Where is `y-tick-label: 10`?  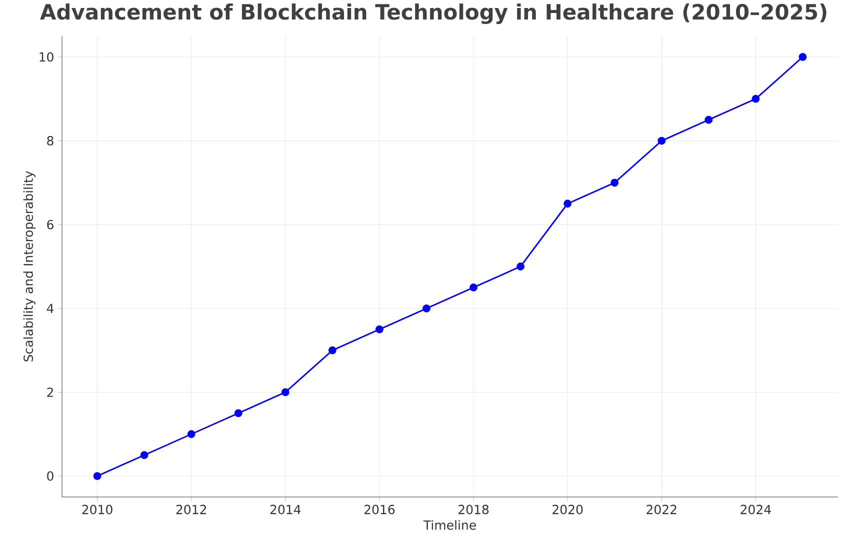 y-tick-label: 10 is located at coordinates (47, 57).